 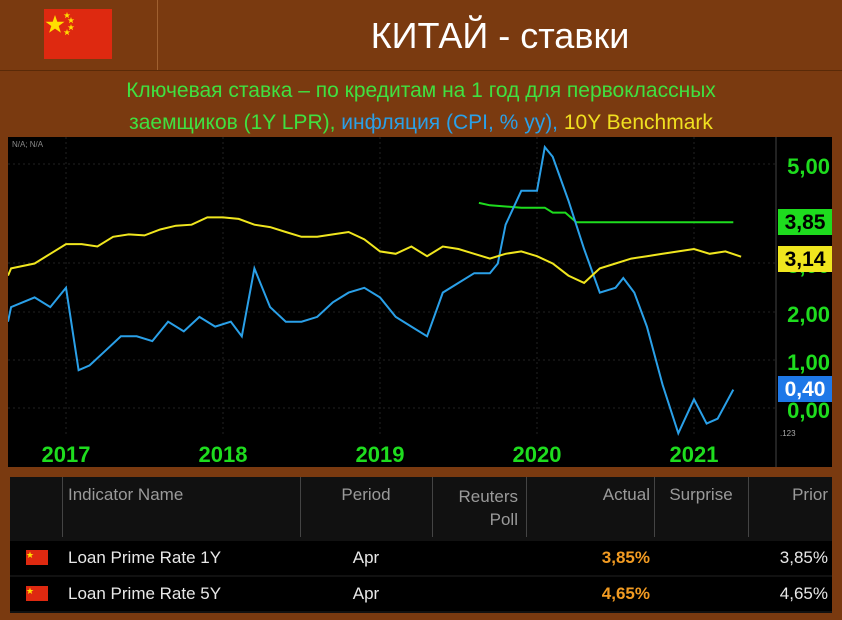 I want to click on row-actual: 4,65%, so click(x=625, y=593).